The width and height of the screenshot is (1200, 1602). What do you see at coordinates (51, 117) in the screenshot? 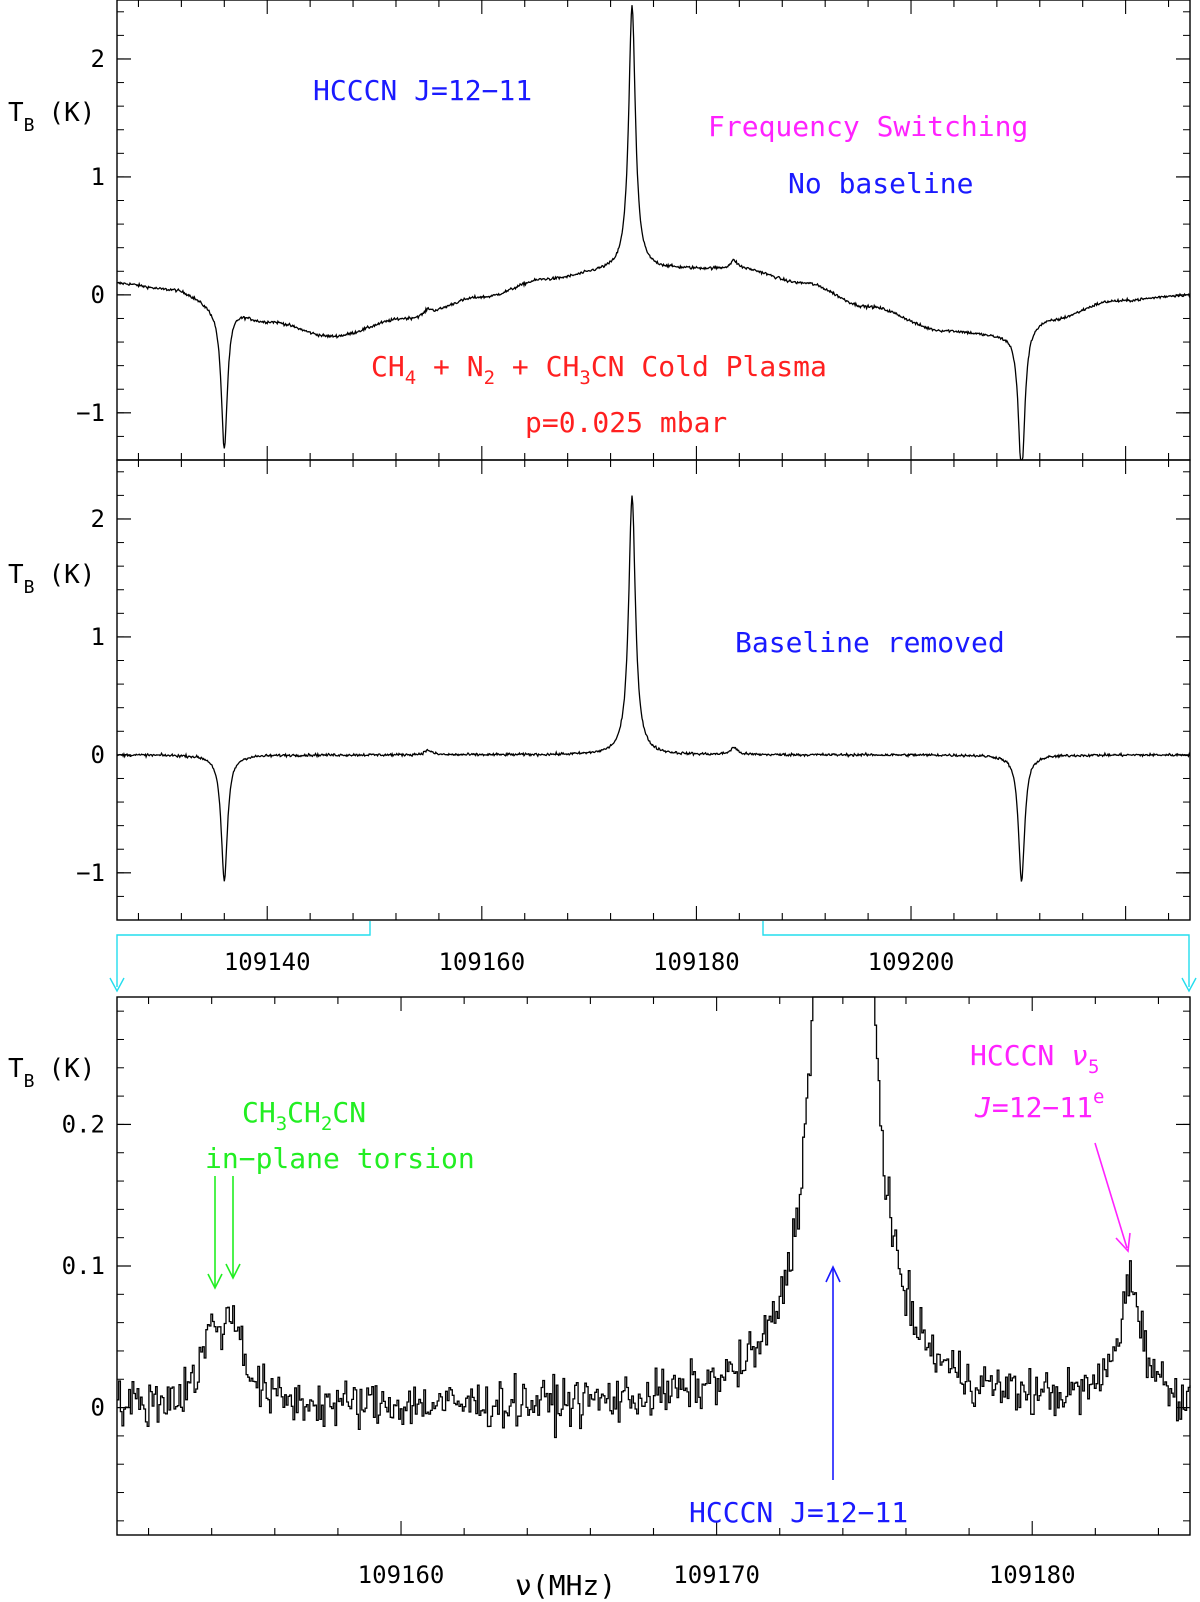
I see `top-ylabel: TB (K)` at bounding box center [51, 117].